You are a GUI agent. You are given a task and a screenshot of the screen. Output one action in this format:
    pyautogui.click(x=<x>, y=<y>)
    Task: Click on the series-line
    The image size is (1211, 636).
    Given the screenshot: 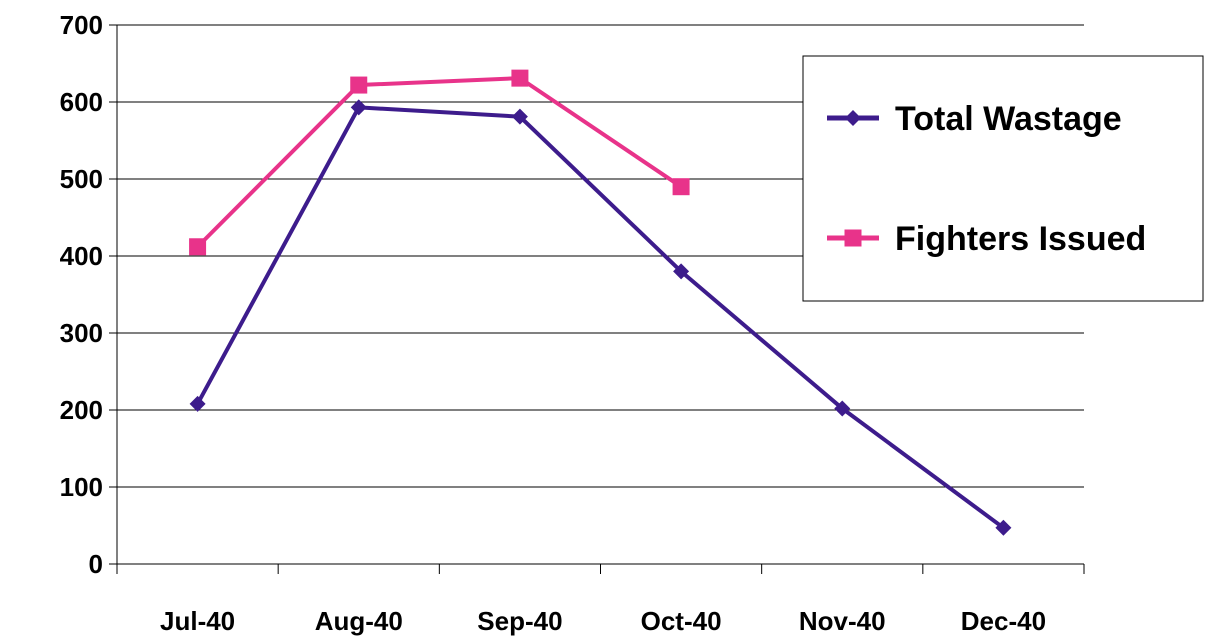 What is the action you would take?
    pyautogui.click(x=439, y=162)
    